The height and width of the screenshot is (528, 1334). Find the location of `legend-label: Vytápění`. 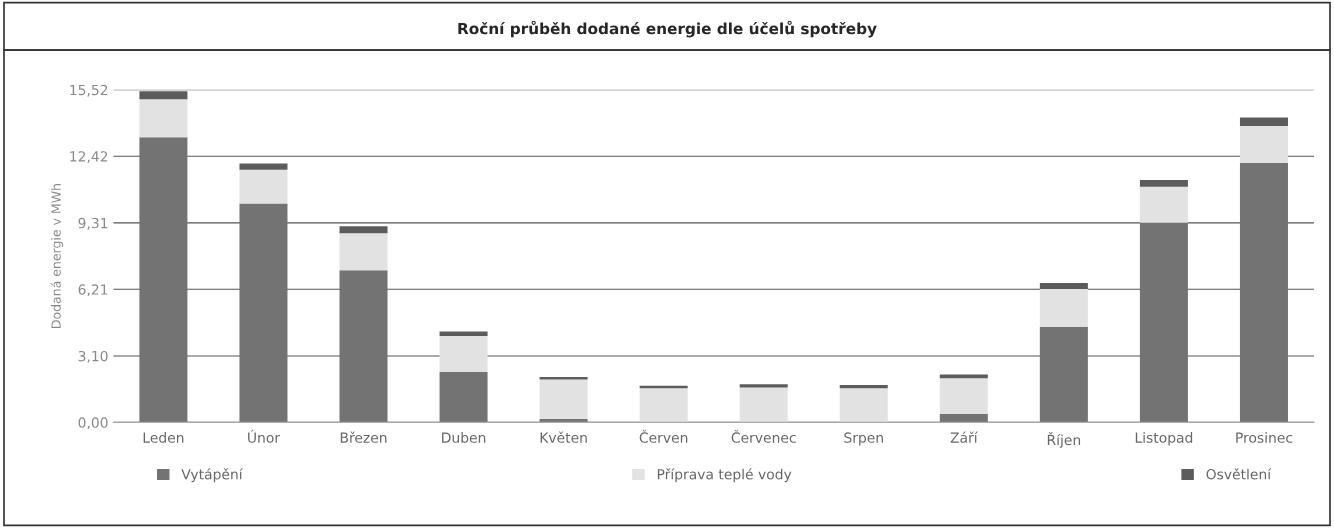

legend-label: Vytápění is located at coordinates (212, 475).